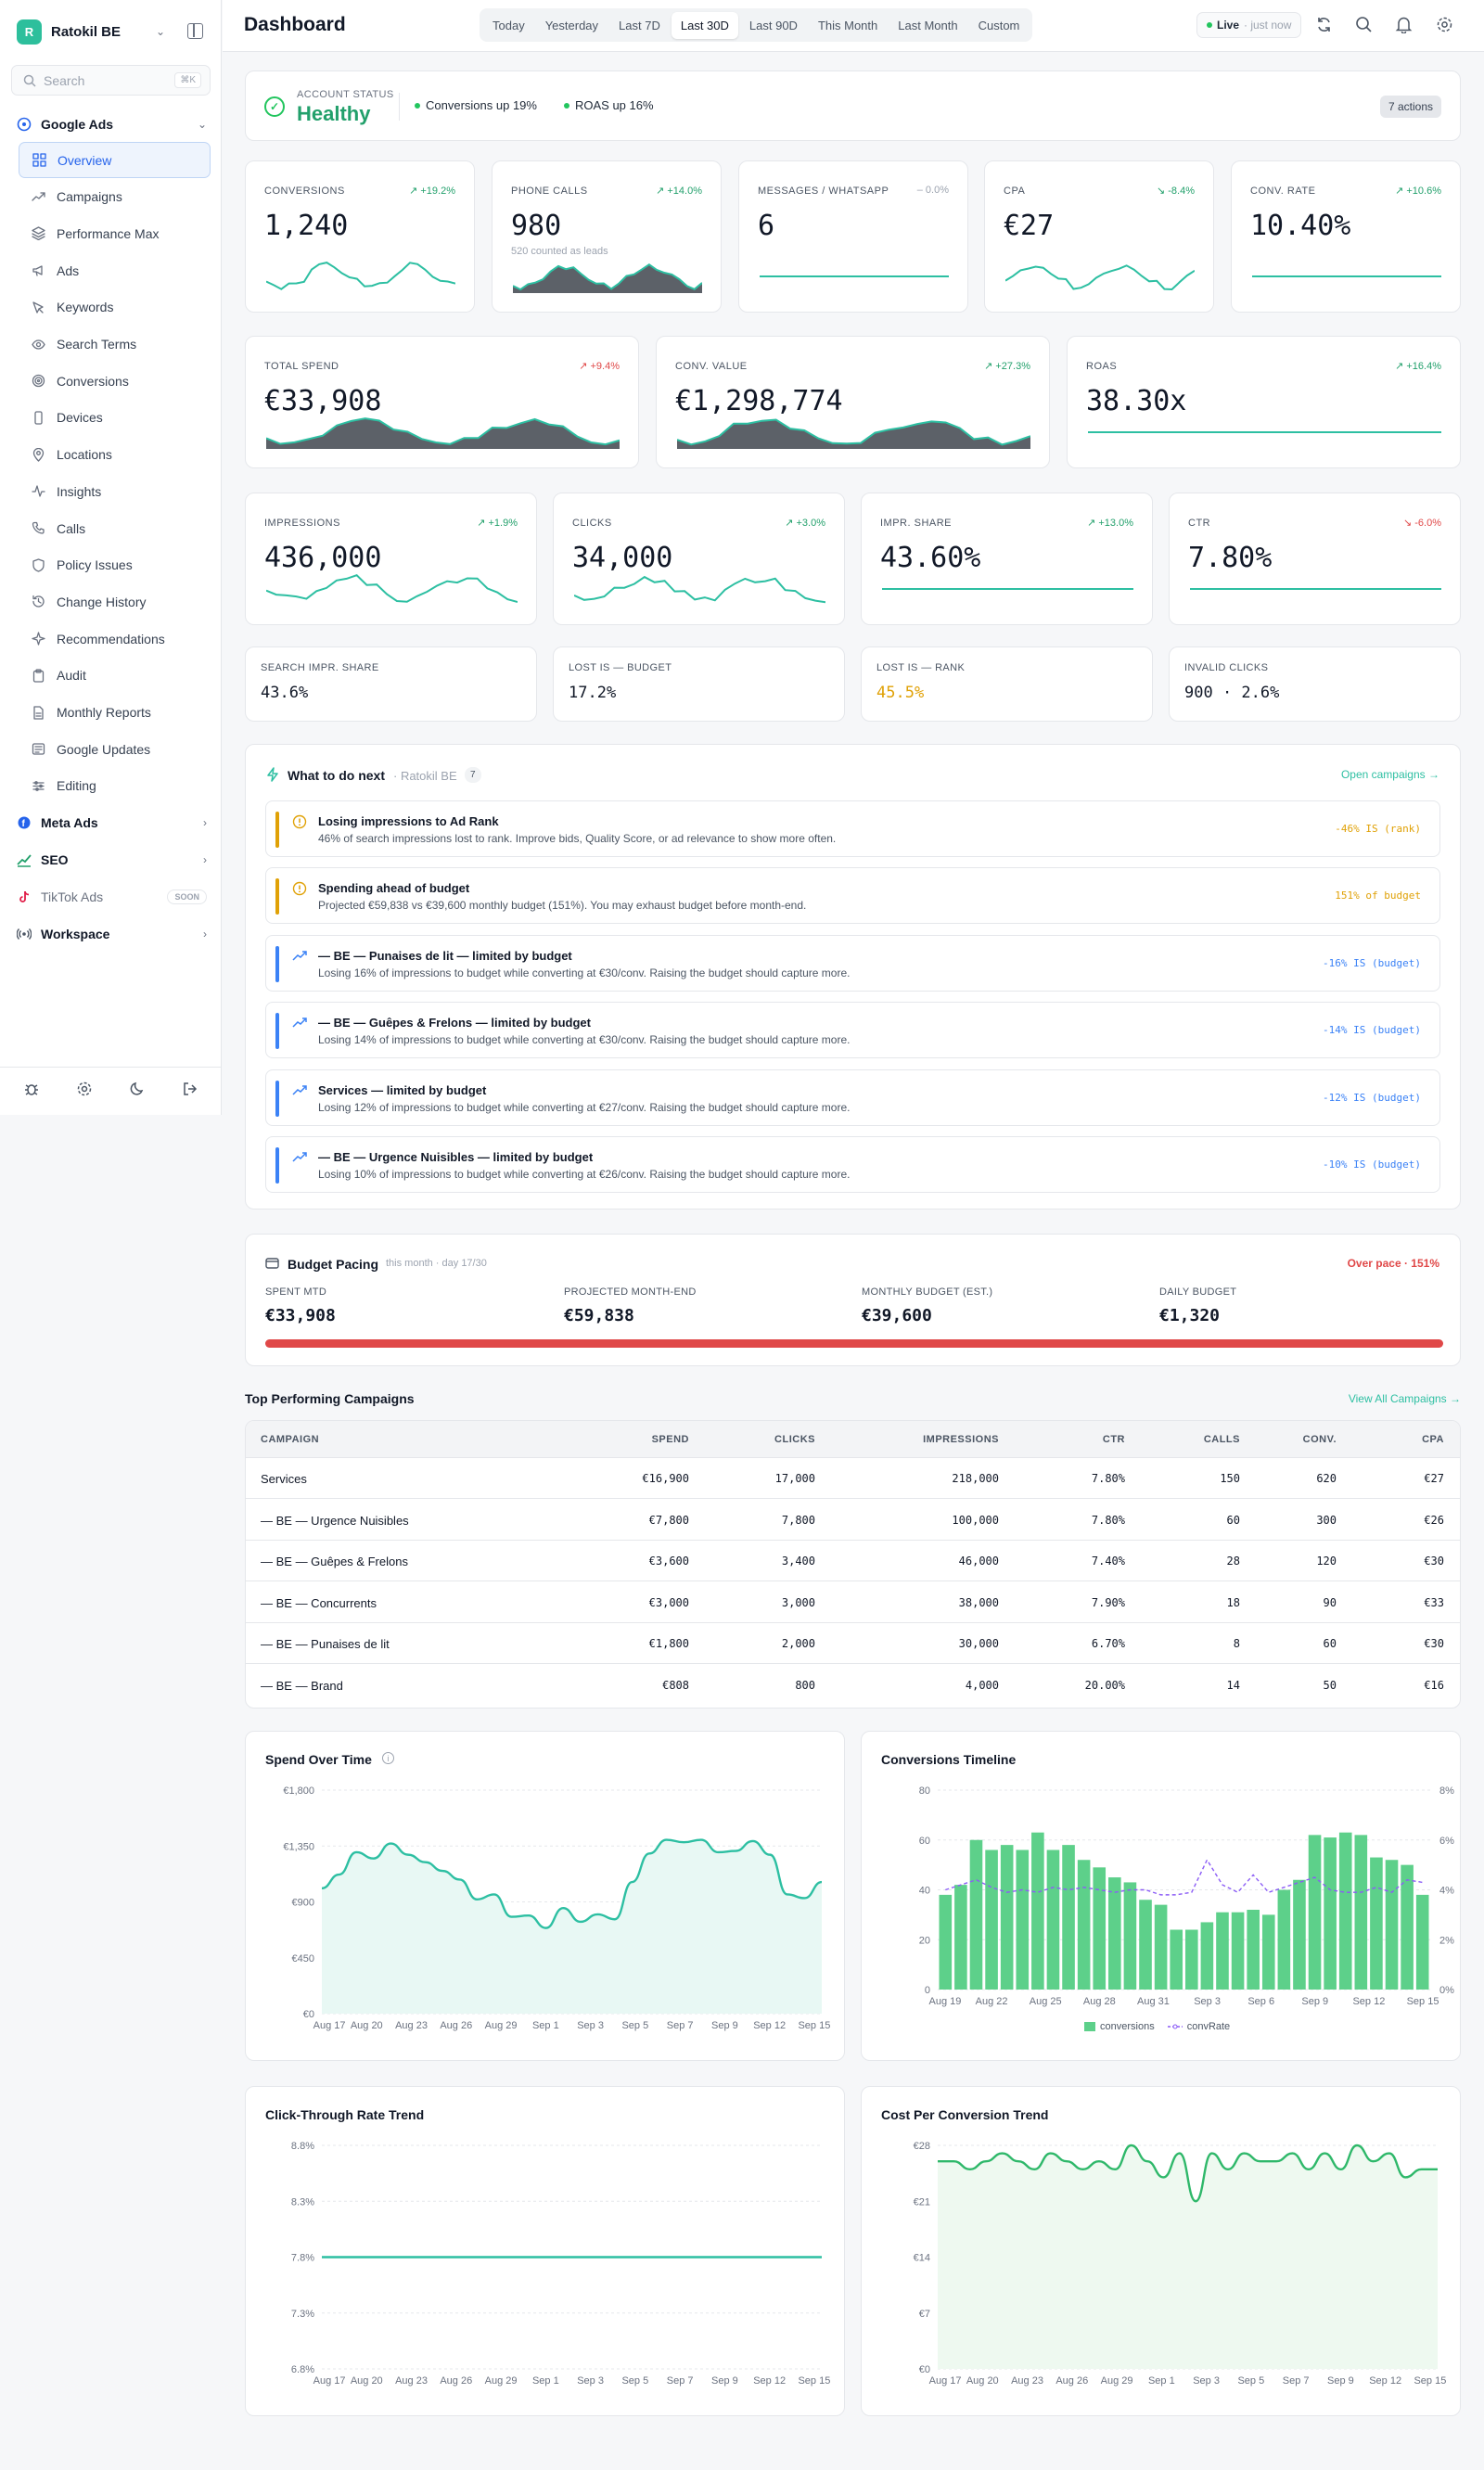 Image resolution: width=1484 pixels, height=2470 pixels. I want to click on range-custom: Custom, so click(999, 25).